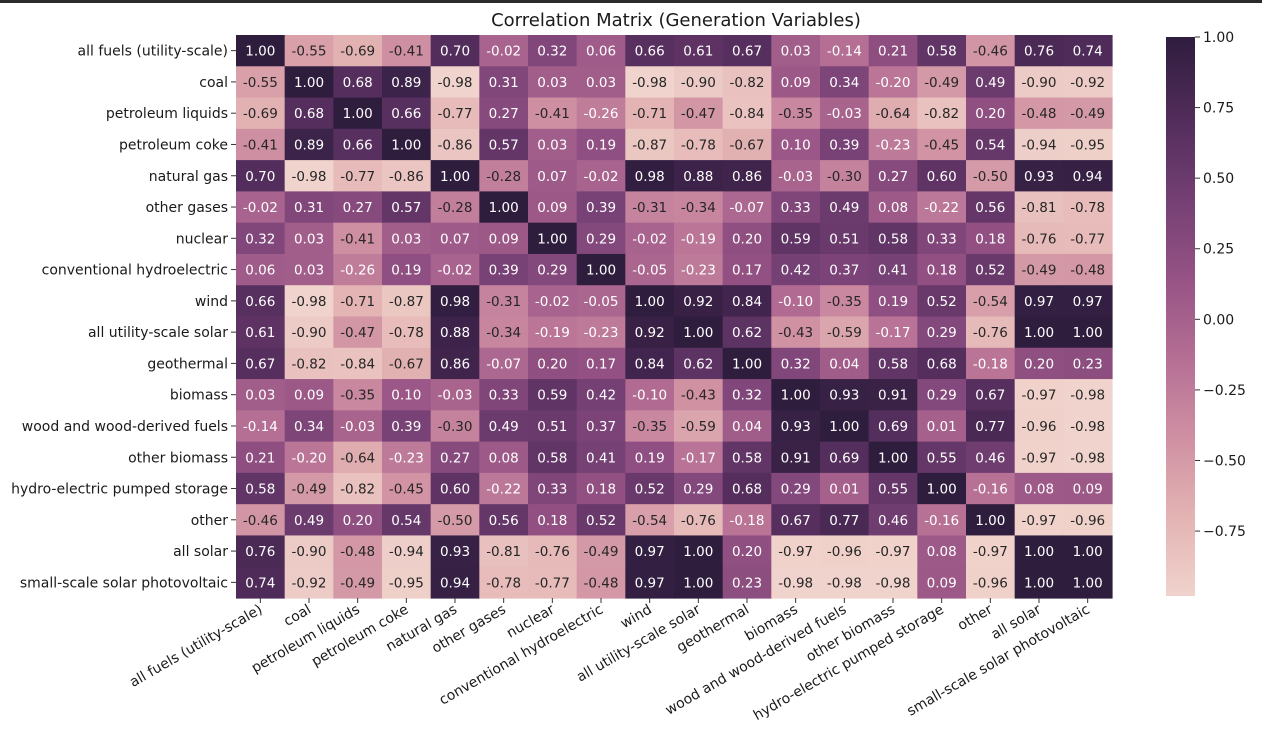 The width and height of the screenshot is (1262, 730). Describe the element at coordinates (1039, 208) in the screenshot. I see `cell-value-label: -0.81` at that location.